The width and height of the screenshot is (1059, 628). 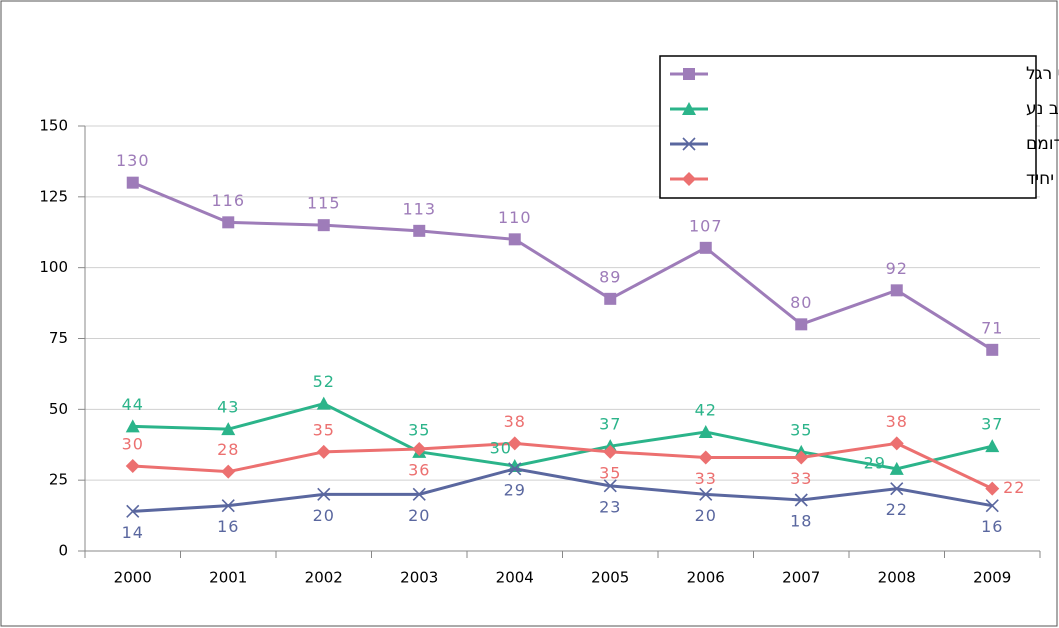 What do you see at coordinates (228, 449) in the screenshot?
I see `data-label: 28` at bounding box center [228, 449].